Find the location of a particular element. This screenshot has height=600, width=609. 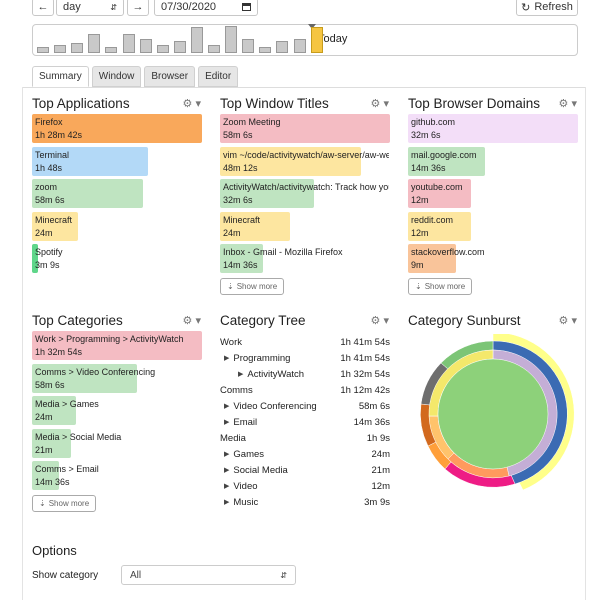

calendar-icon is located at coordinates (246, 7).